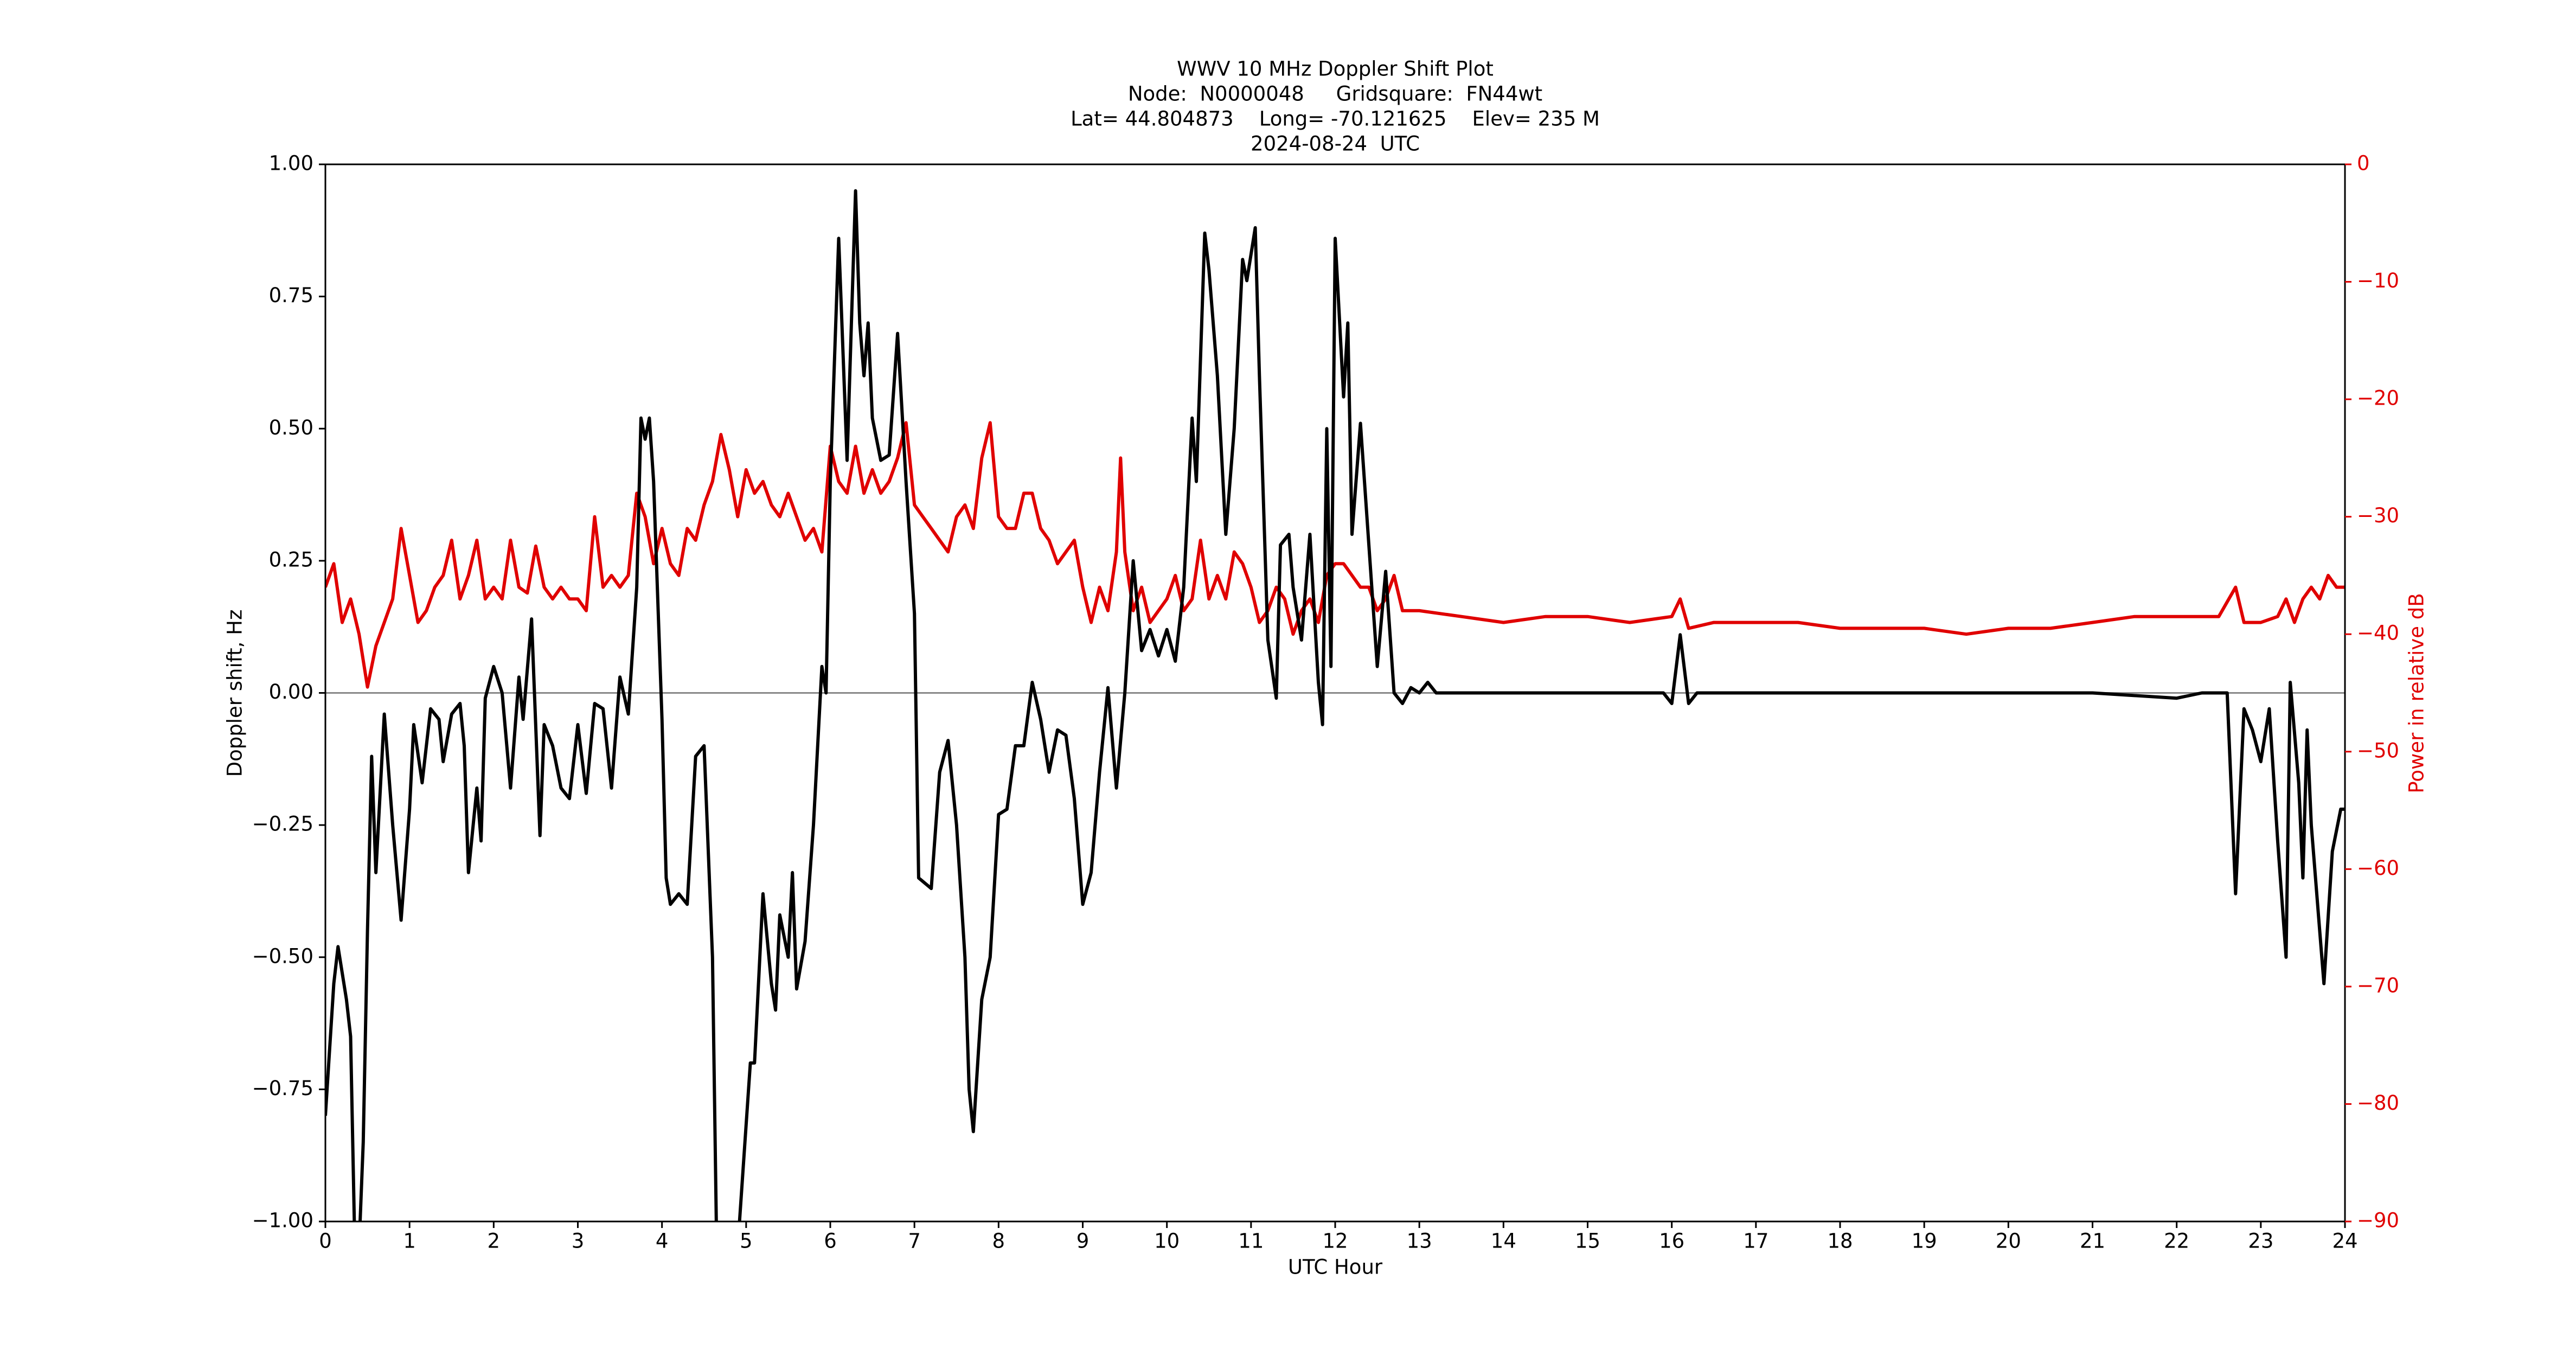  I want to click on y-axis-label: Doppler shift, Hz, so click(235, 693).